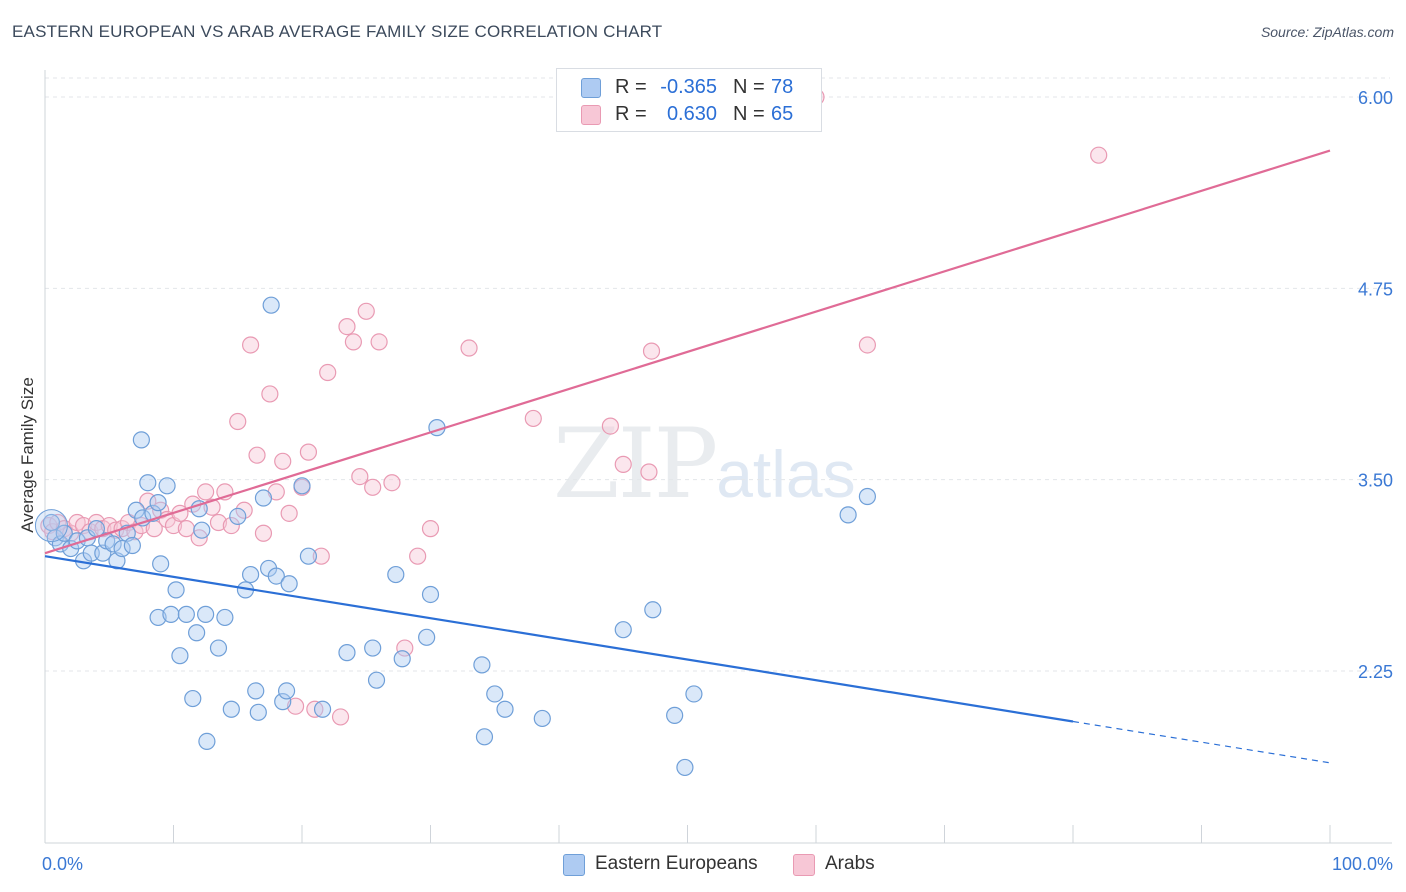  What do you see at coordinates (1375, 481) in the screenshot?
I see `y-tick-label: 3.50` at bounding box center [1375, 481].